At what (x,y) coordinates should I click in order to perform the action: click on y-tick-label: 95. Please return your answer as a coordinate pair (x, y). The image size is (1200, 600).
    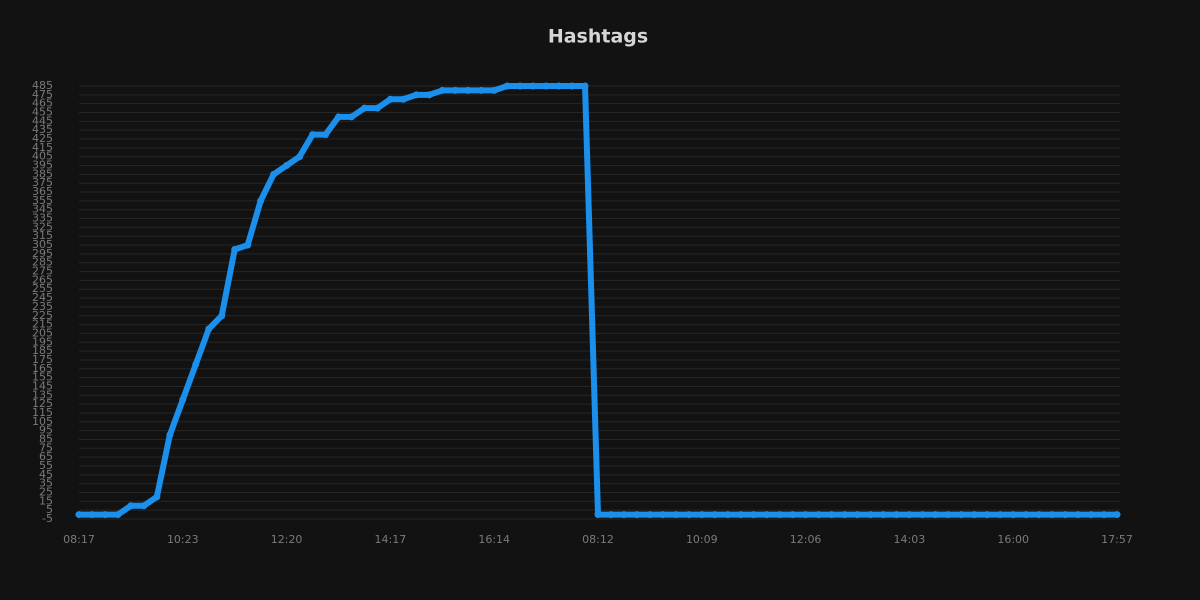
    Looking at the image, I should click on (46, 430).